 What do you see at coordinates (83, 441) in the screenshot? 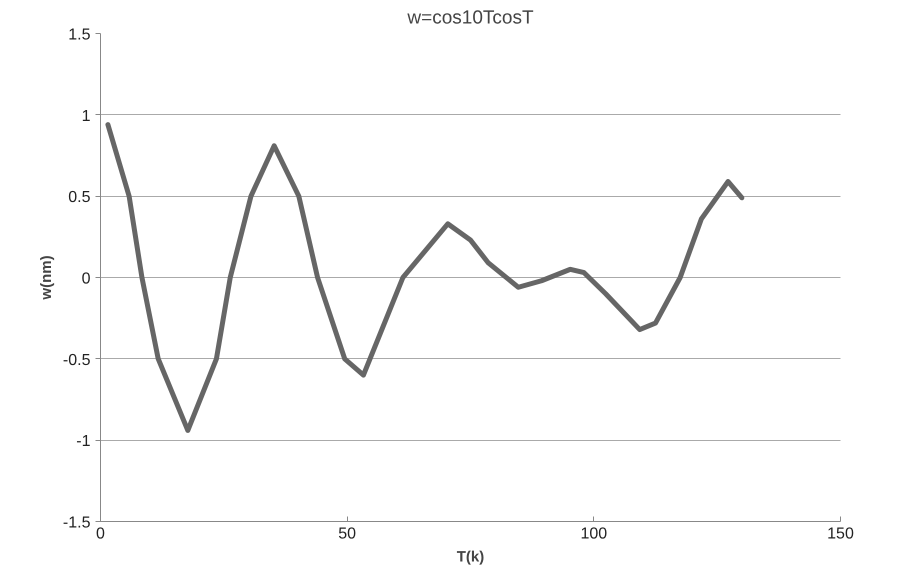
I see `y-tick-label: -1` at bounding box center [83, 441].